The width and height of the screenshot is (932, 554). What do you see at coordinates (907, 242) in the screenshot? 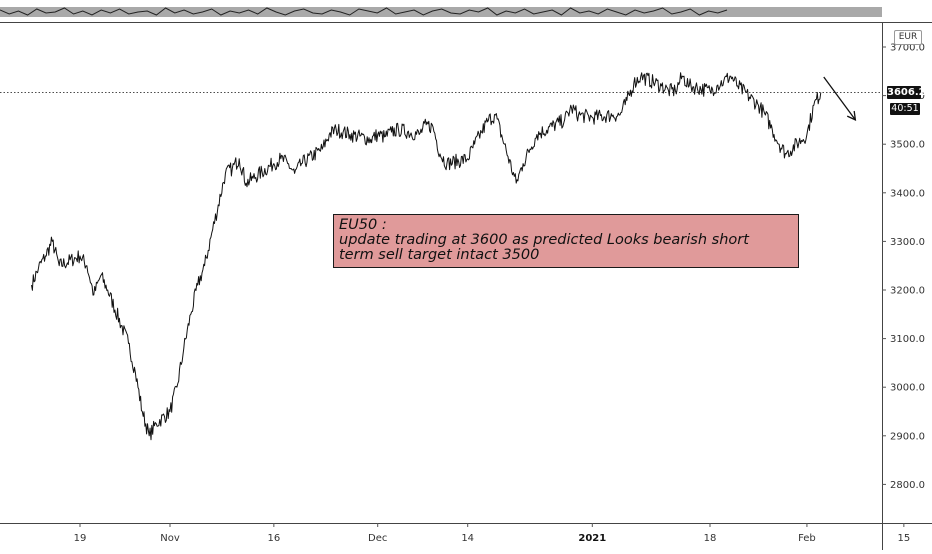
I see `y-tick-label: 3300.0` at bounding box center [907, 242].